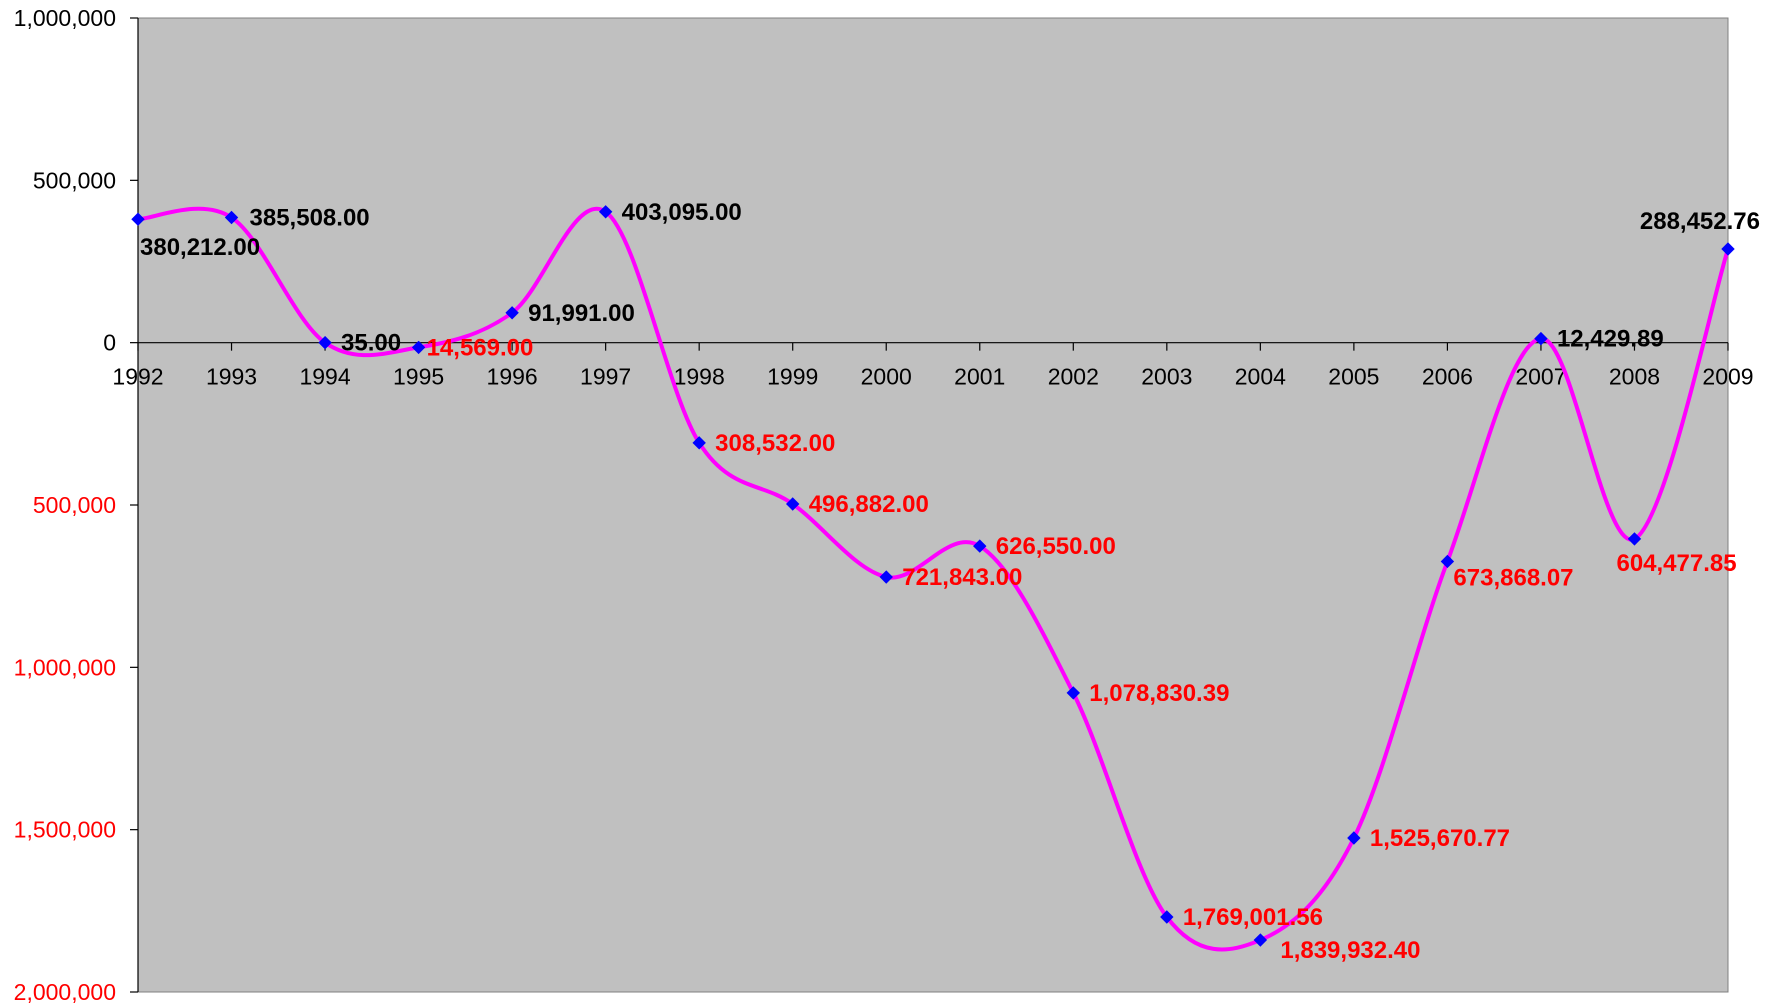  What do you see at coordinates (137, 377) in the screenshot?
I see `x-tick-label: 1992` at bounding box center [137, 377].